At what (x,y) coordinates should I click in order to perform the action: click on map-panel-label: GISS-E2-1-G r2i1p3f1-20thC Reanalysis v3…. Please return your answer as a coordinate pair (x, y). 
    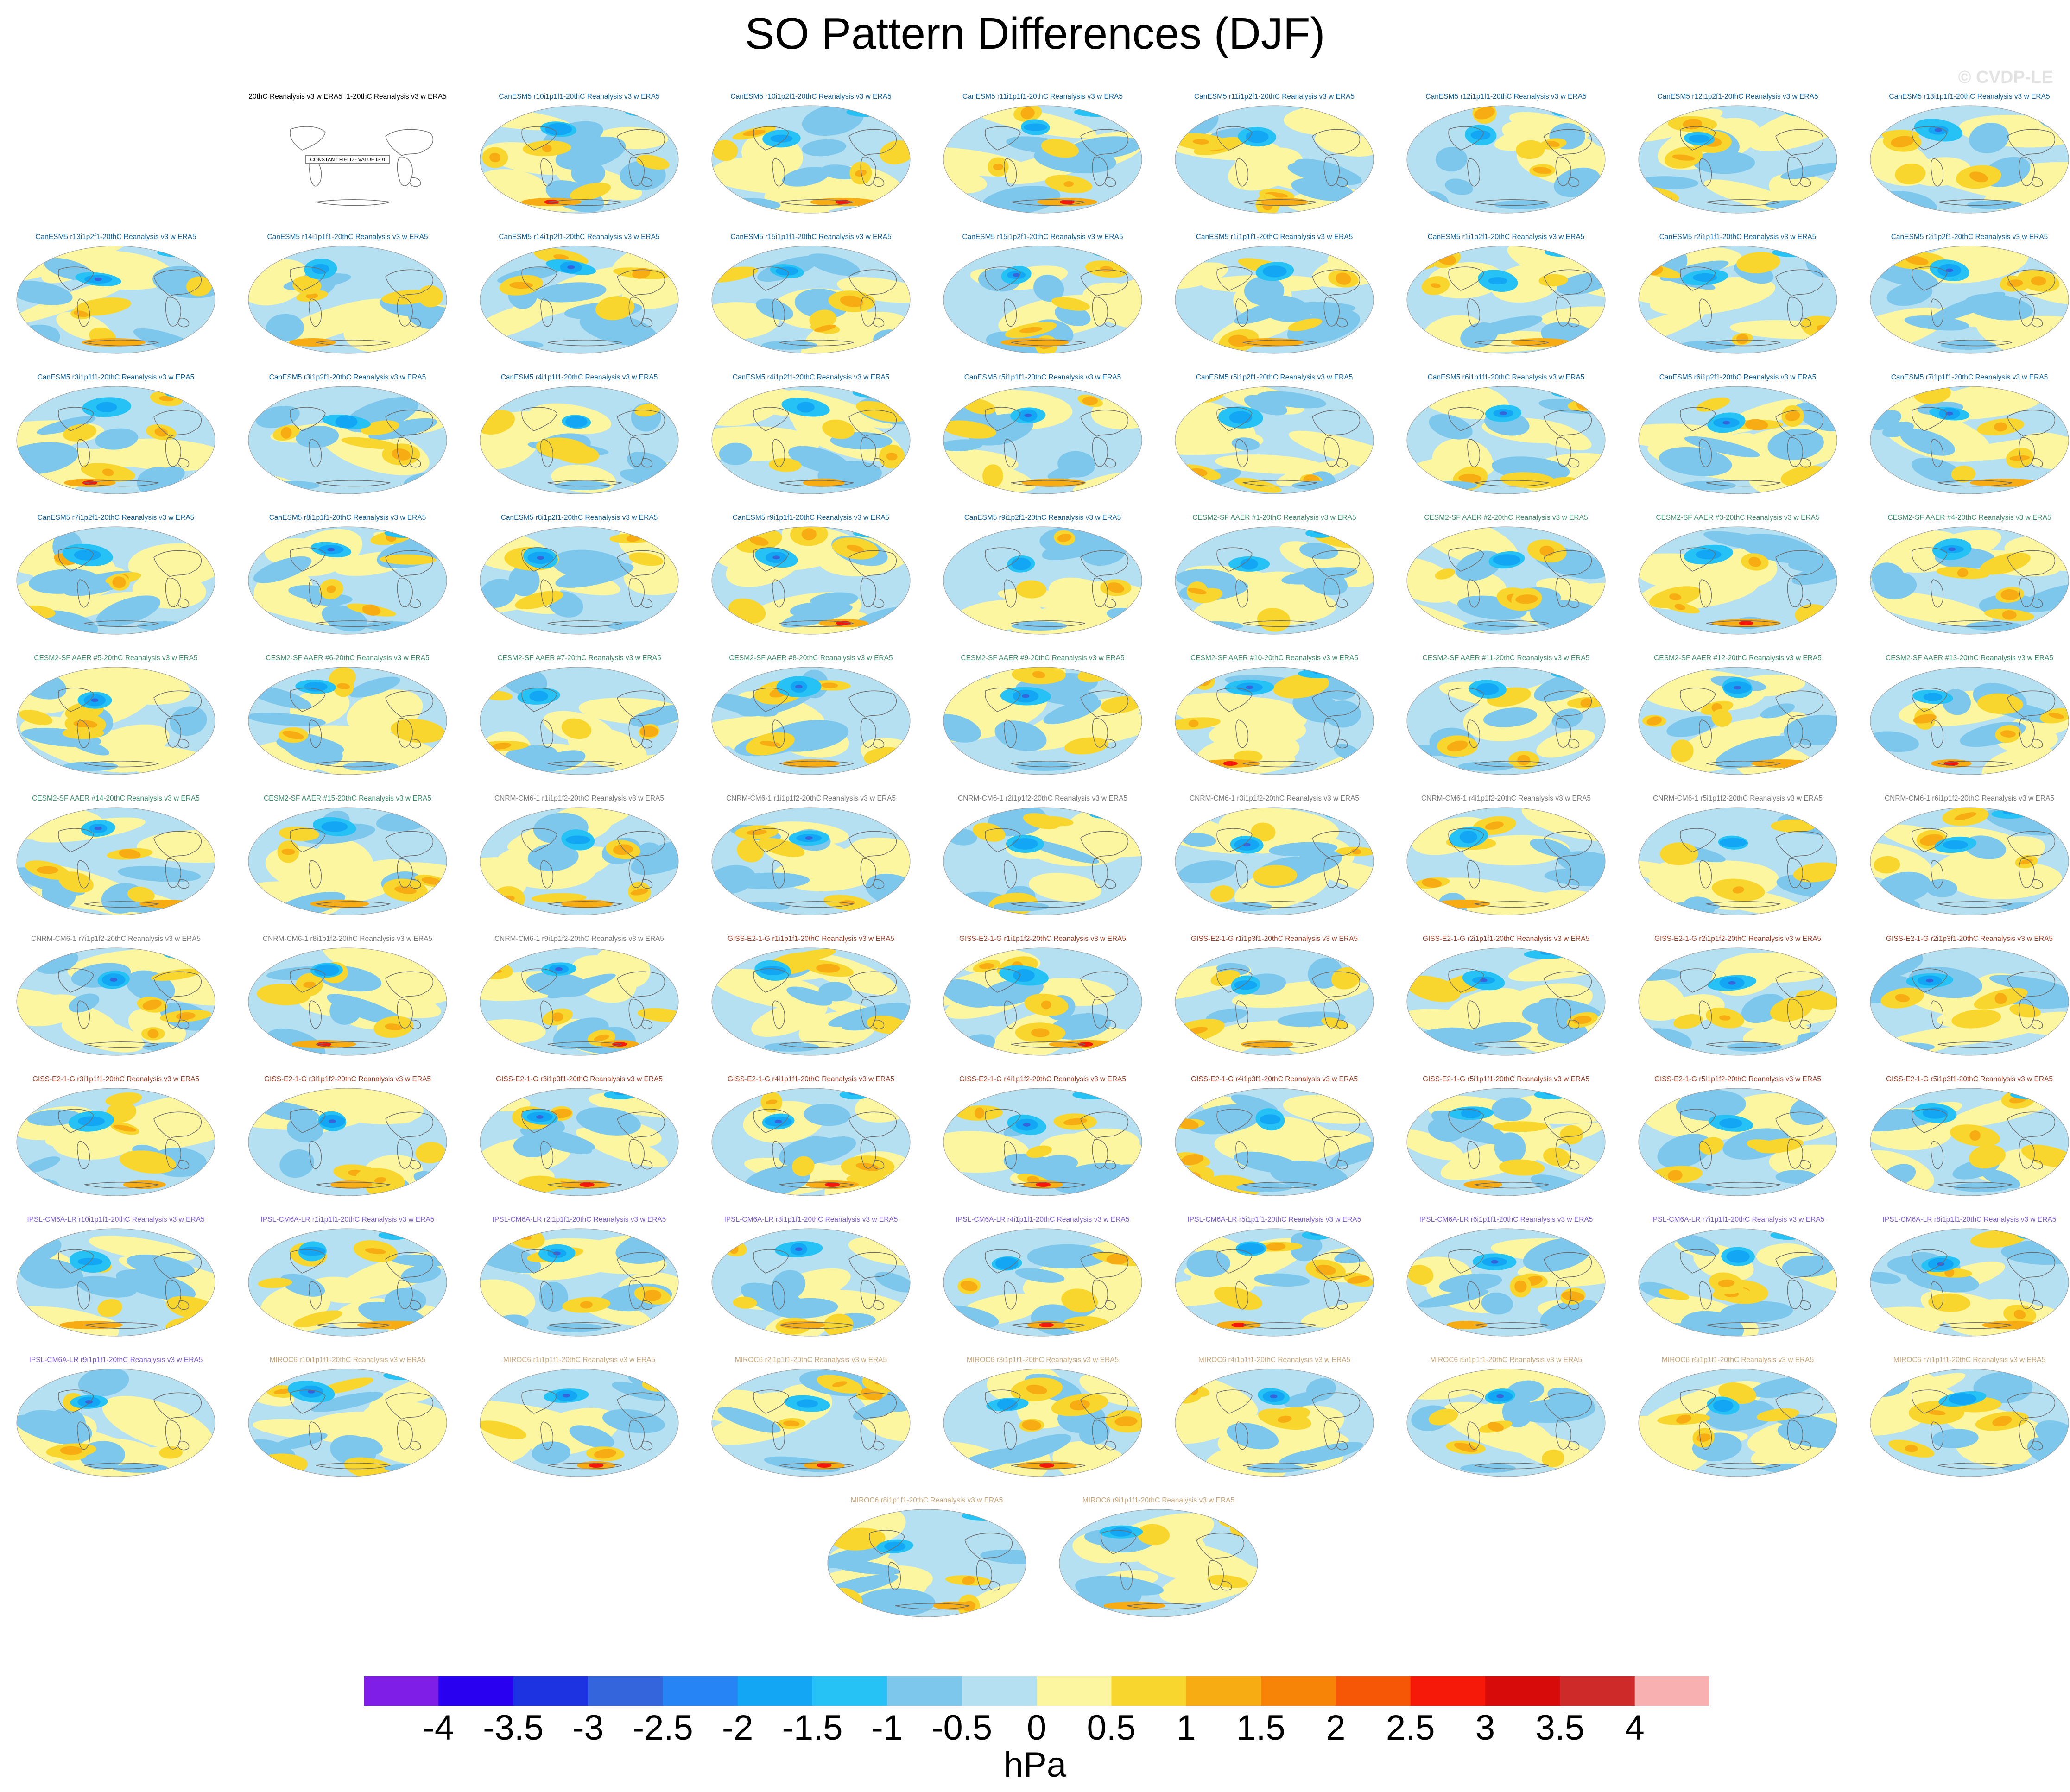
    Looking at the image, I should click on (1969, 939).